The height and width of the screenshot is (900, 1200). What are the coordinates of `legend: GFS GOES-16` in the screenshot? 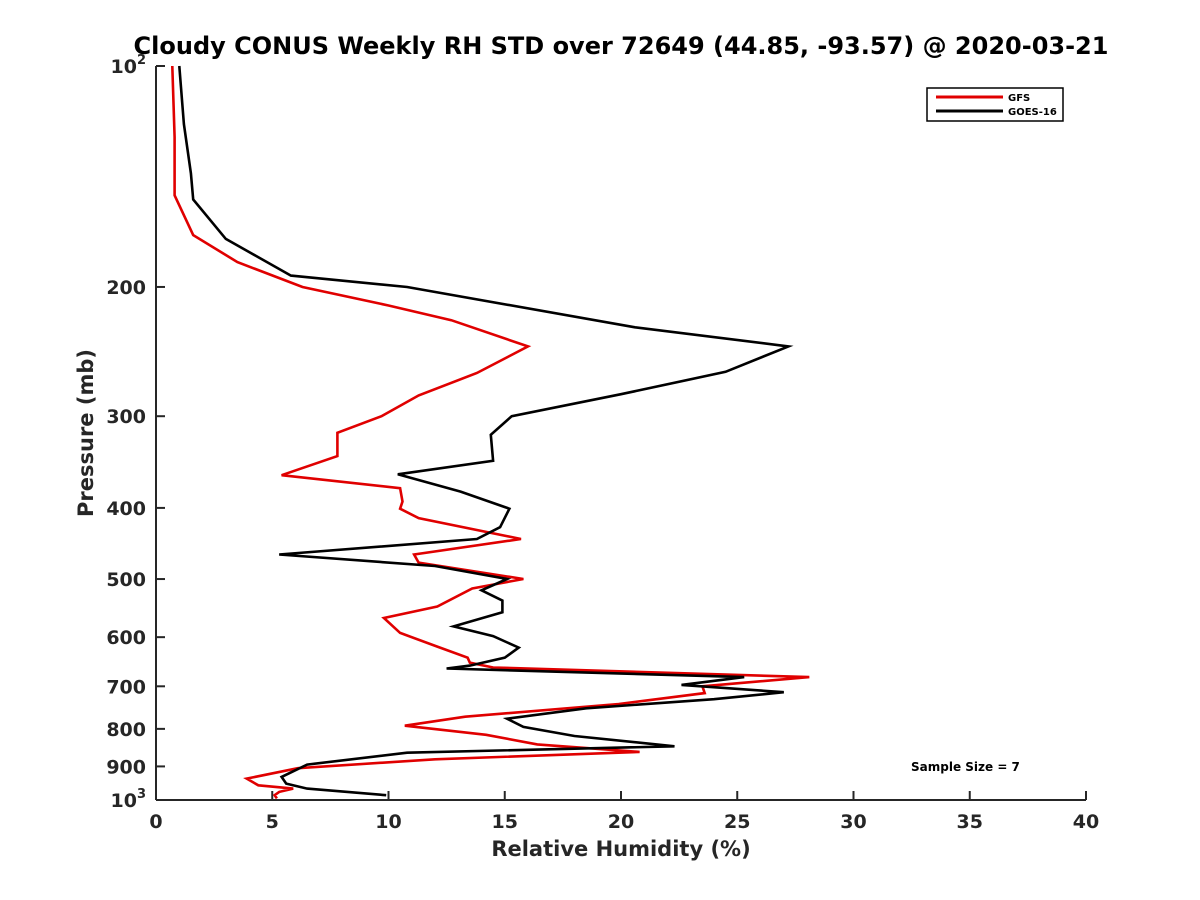 It's located at (995, 104).